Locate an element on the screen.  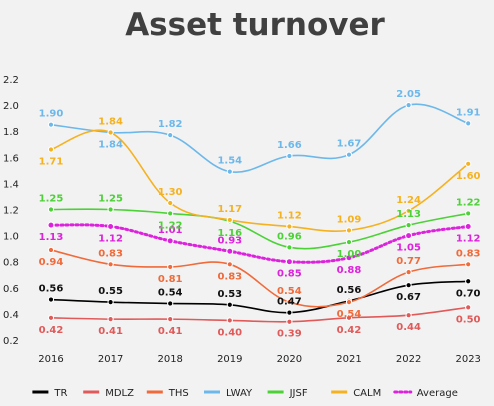
y-axis: 0.2 0.4 0.6 0.8 1.0 1.2 1.4 1.6 1.8 2.0 2.2 is located at coordinates (11, 211).